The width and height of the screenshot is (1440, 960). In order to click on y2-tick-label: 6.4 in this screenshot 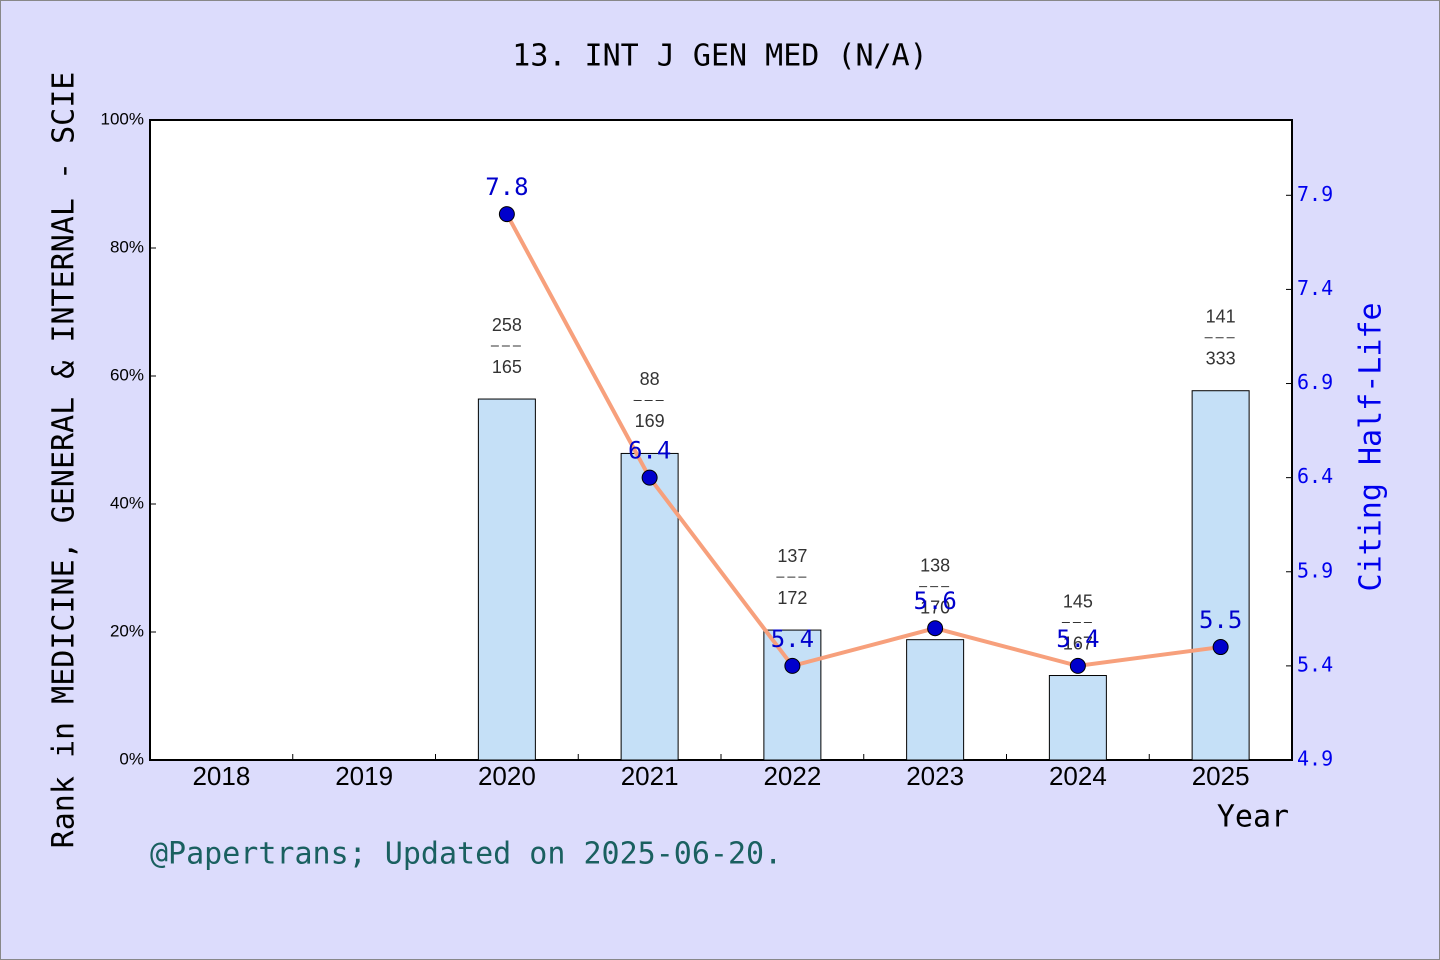, I will do `click(1315, 476)`.